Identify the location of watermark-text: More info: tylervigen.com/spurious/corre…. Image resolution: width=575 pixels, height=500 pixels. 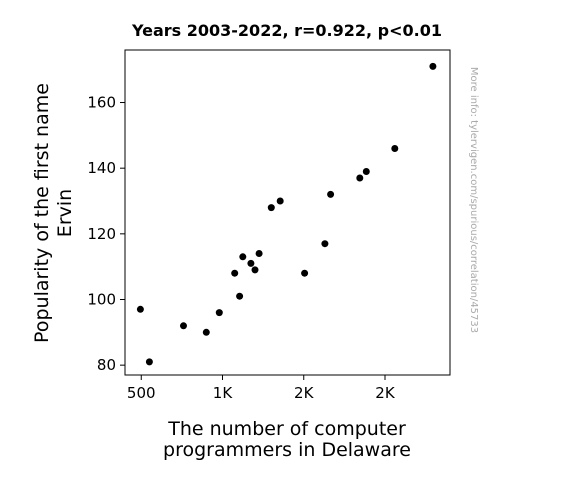
(473, 200).